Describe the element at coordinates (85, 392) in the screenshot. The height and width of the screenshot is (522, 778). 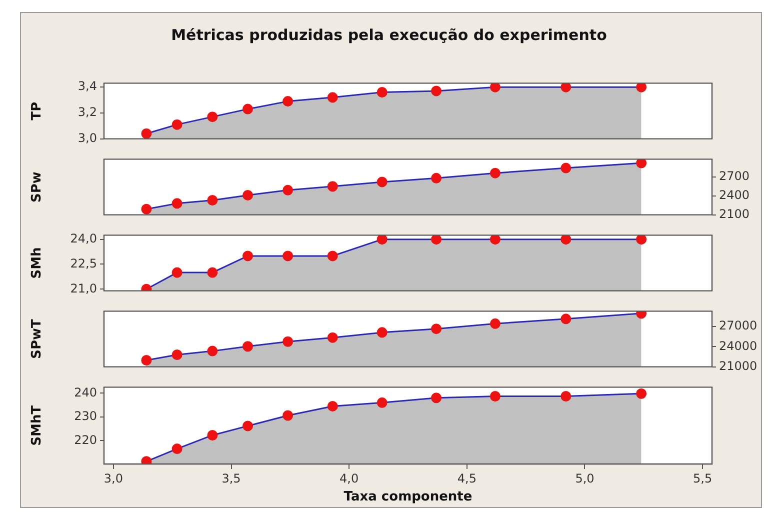
I see `y-tick-label: 240` at that location.